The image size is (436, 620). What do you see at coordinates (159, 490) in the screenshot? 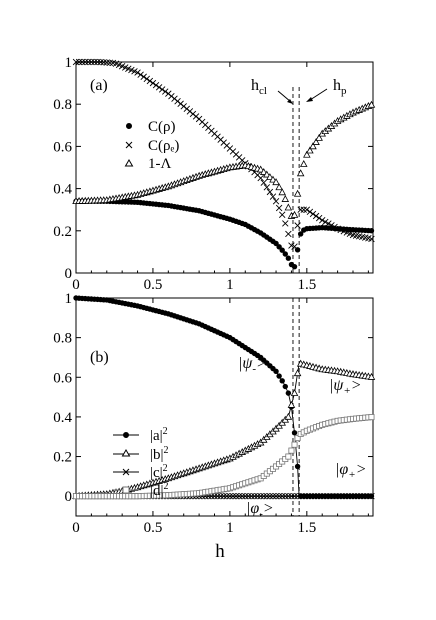
I see `legend-label-d-sq: |d|2` at bounding box center [159, 490].